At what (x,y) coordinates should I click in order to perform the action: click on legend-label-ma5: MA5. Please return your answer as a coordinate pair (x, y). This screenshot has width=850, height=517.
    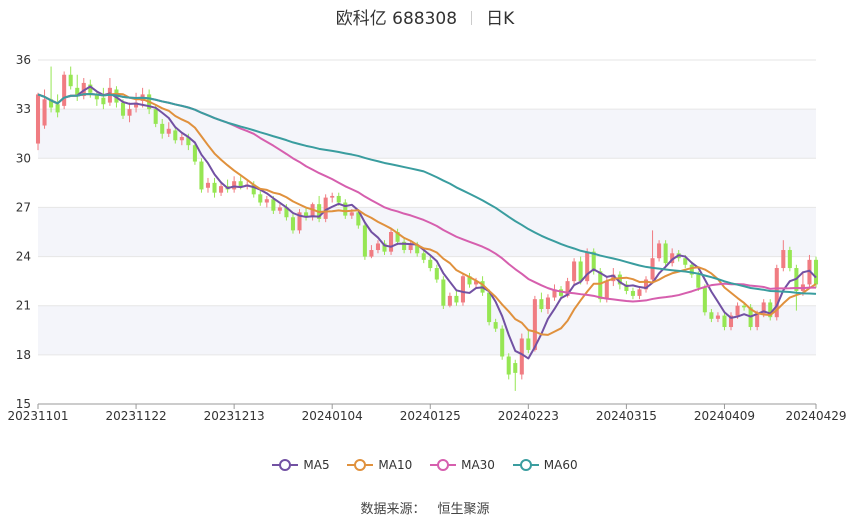
    Looking at the image, I should click on (316, 465).